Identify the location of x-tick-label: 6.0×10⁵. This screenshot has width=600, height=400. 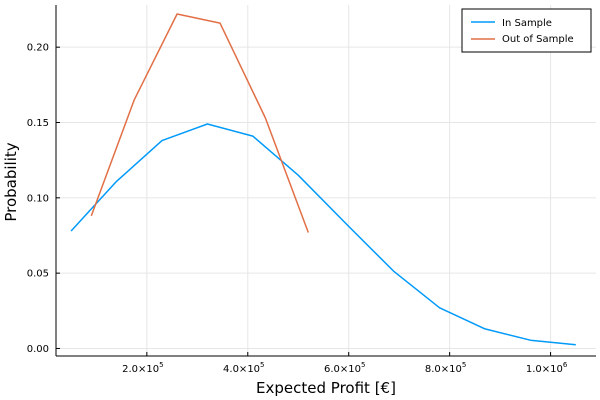
(344, 368).